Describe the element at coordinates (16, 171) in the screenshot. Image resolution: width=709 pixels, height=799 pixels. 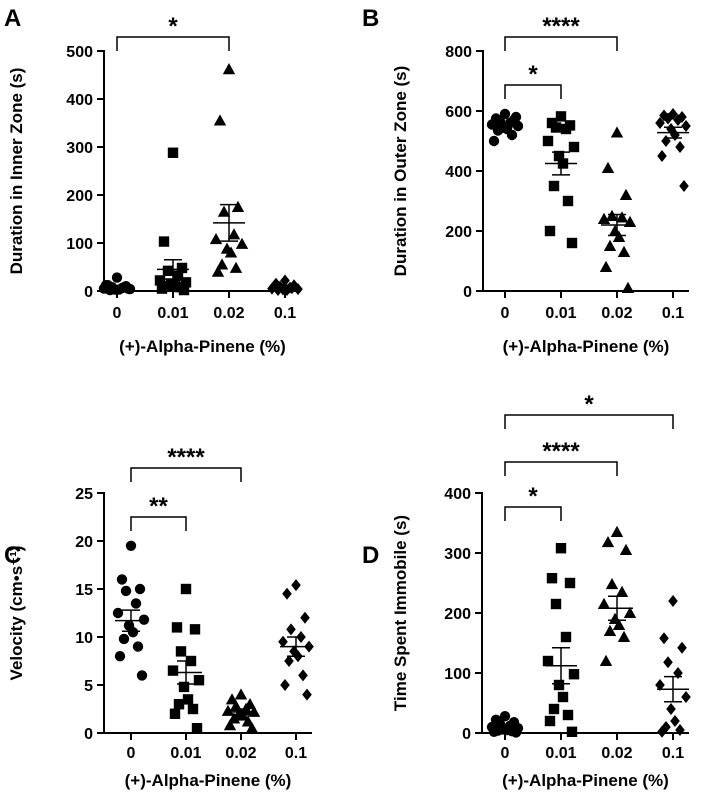
I see `y-axis-label: Duration in Inner Zone (s)` at that location.